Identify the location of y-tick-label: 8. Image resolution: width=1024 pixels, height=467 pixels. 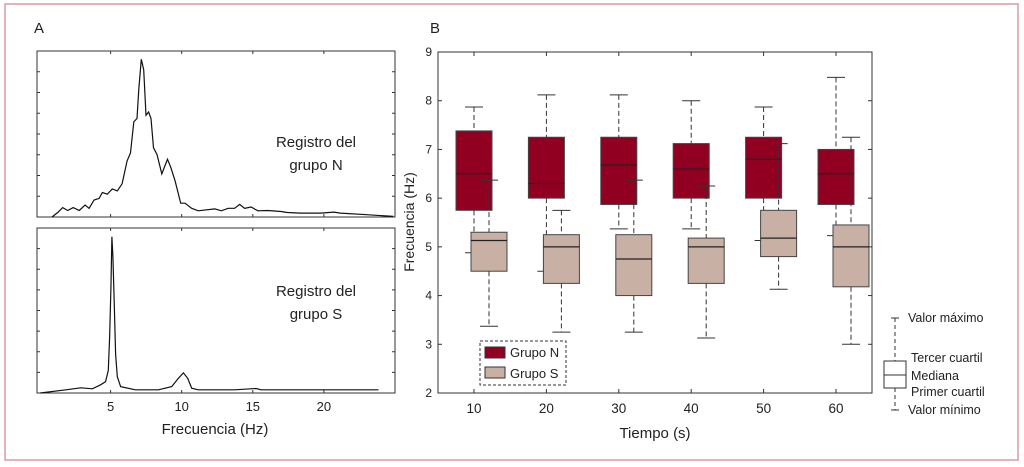
(428, 101).